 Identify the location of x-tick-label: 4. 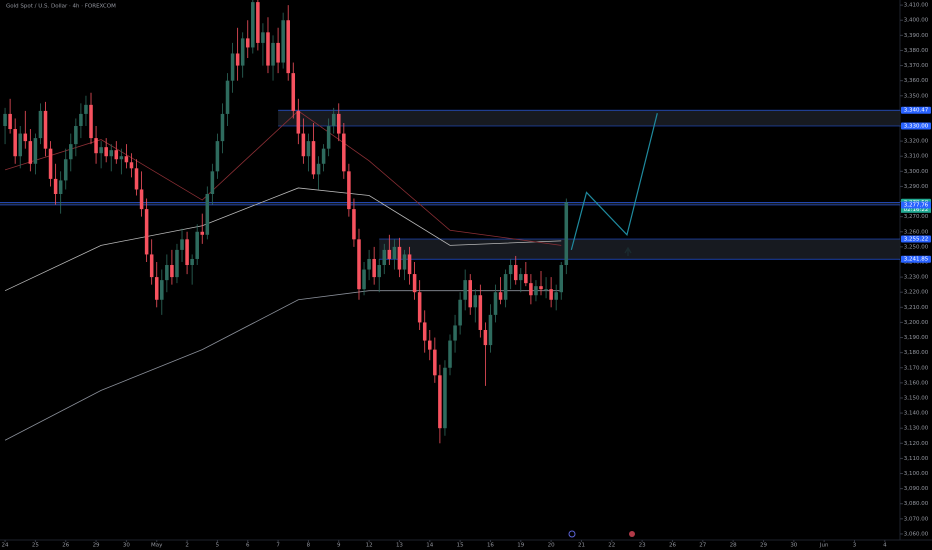
(885, 546).